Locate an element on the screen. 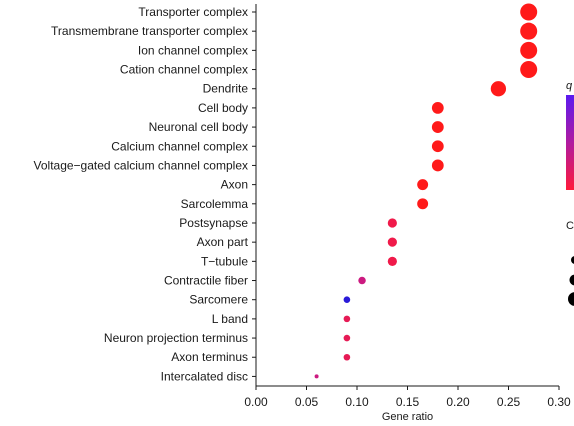  y-tick-label: Contractile fiber is located at coordinates (206, 281).